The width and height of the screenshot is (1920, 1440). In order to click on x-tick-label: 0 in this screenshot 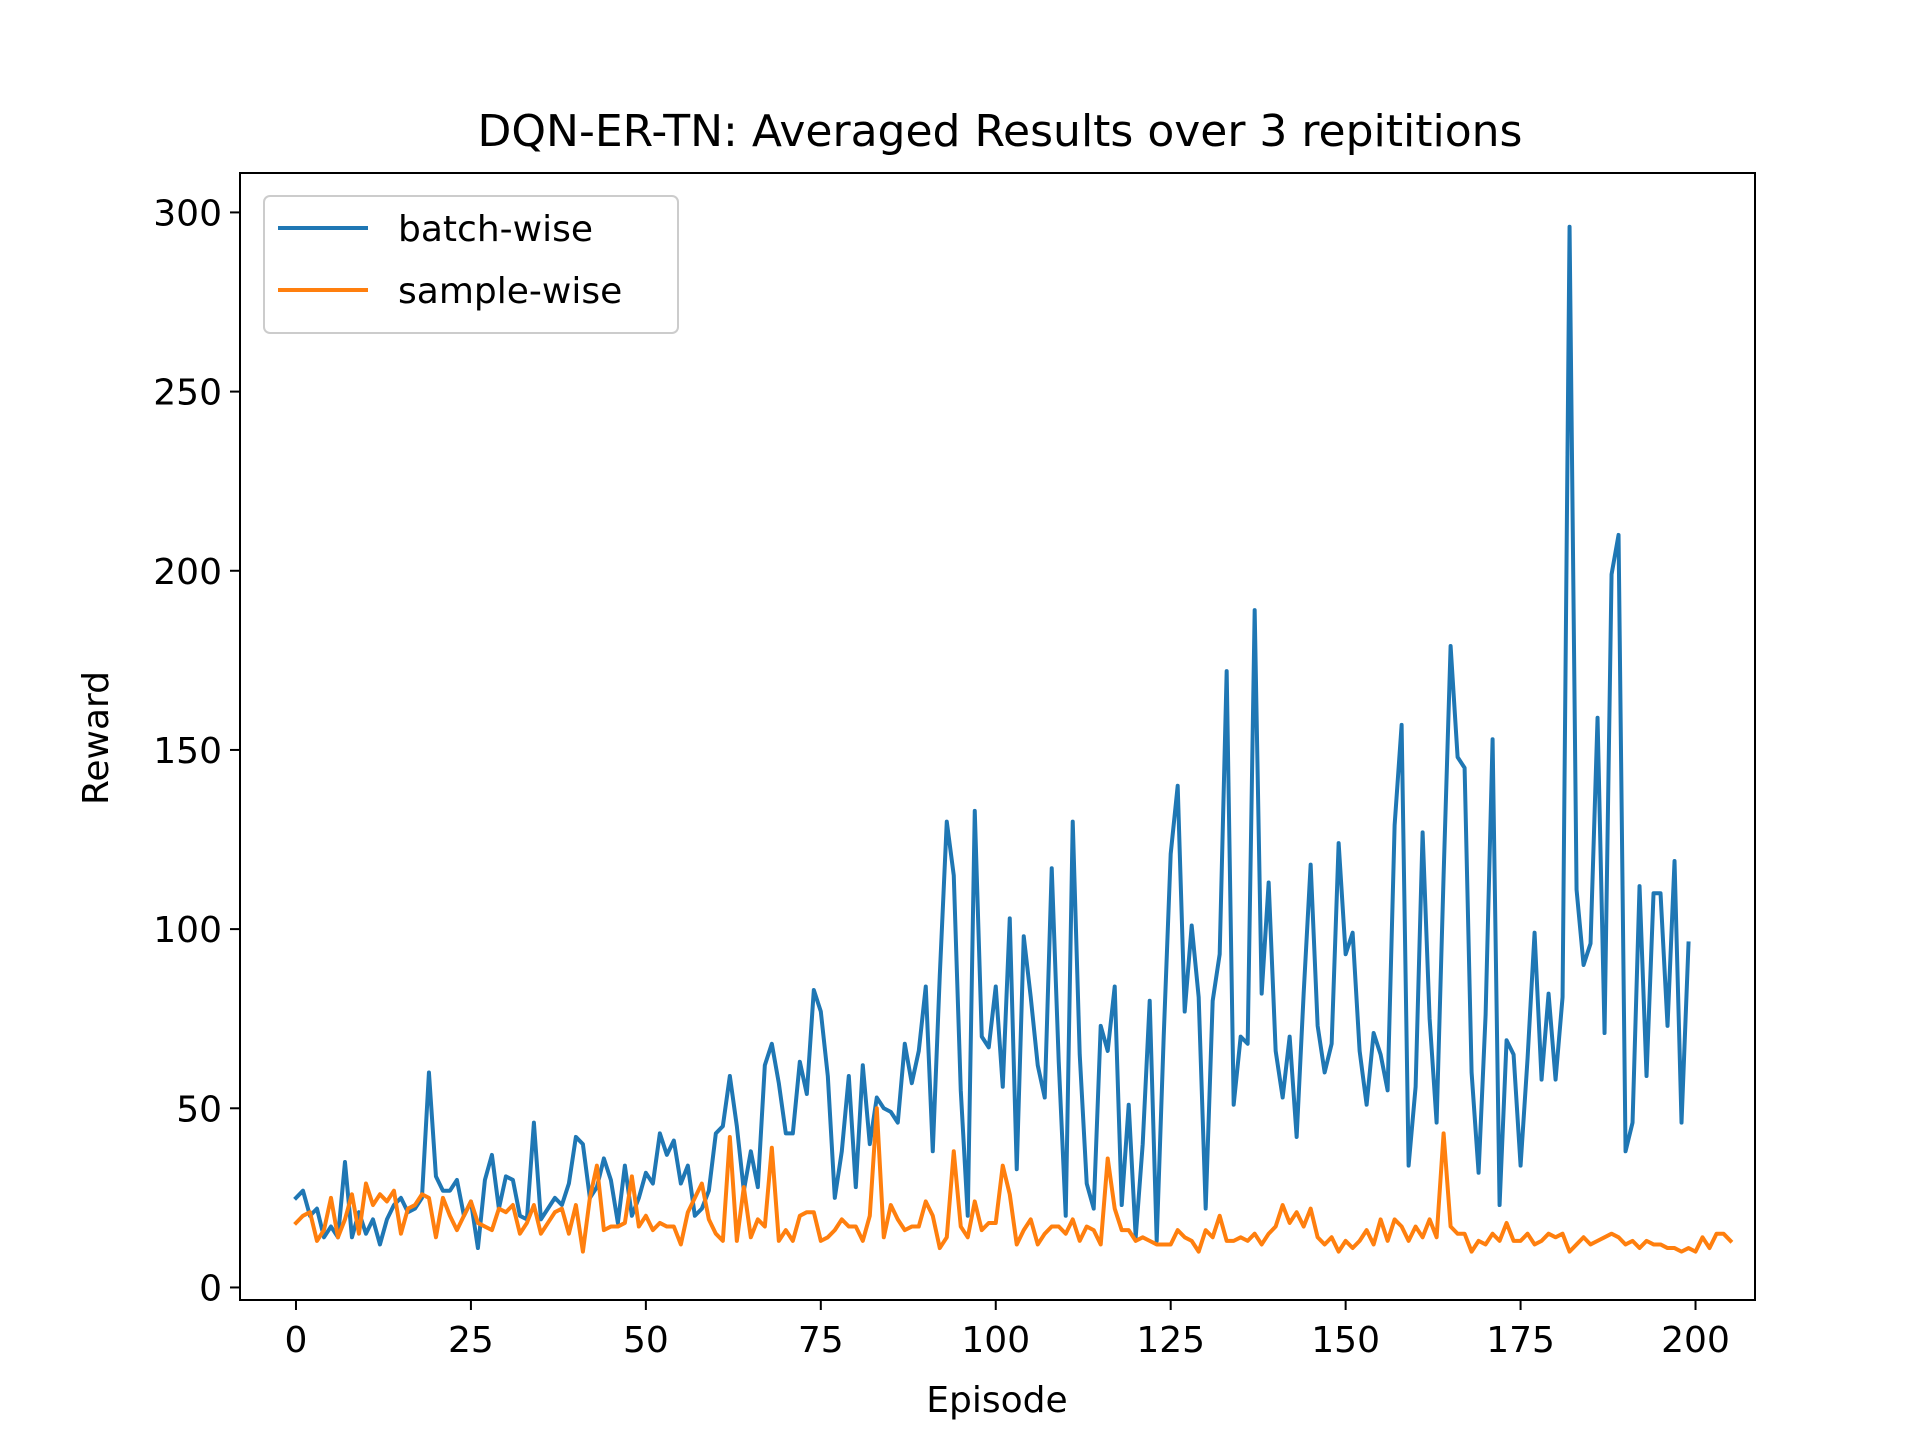, I will do `click(296, 1340)`.